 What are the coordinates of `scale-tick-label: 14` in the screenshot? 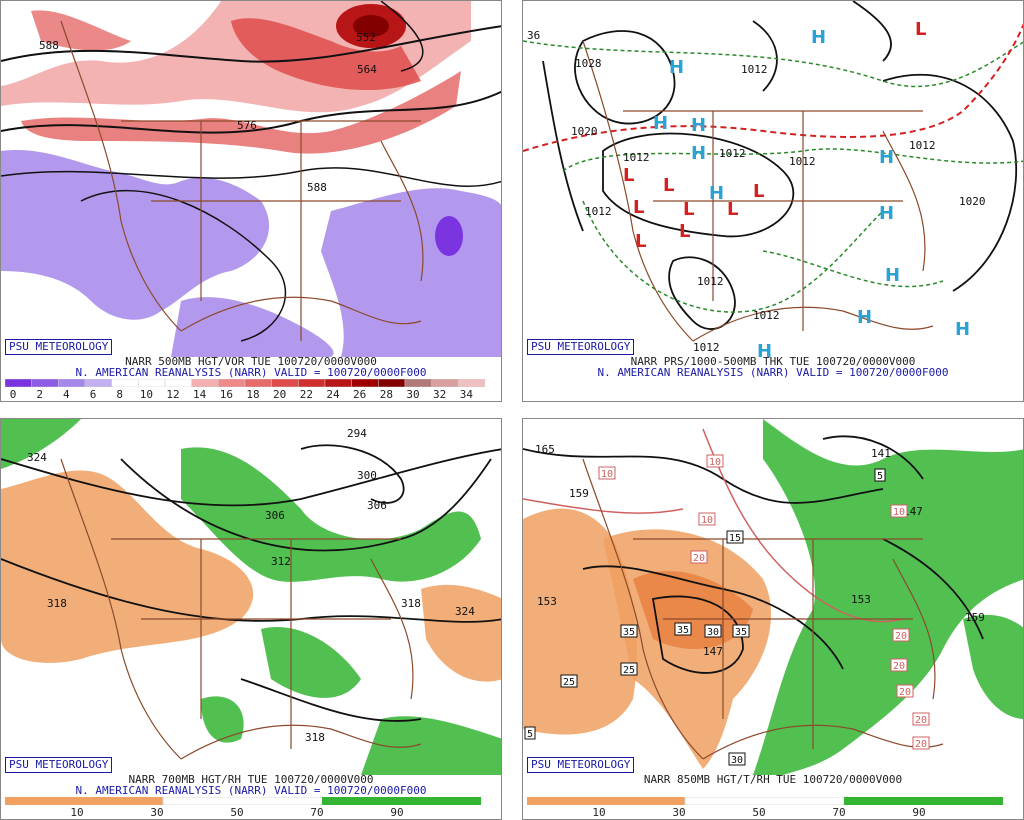 It's located at (200, 394).